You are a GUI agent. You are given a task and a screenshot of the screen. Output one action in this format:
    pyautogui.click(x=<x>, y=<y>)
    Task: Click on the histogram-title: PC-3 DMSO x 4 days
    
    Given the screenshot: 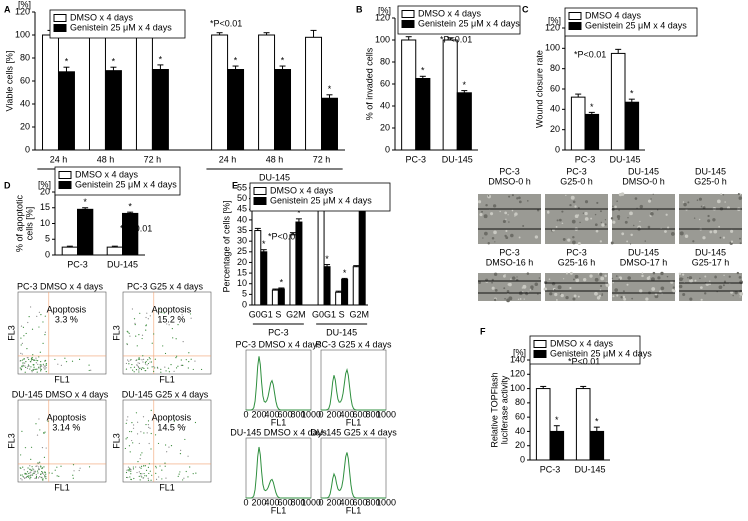 What is the action you would take?
    pyautogui.click(x=278, y=344)
    